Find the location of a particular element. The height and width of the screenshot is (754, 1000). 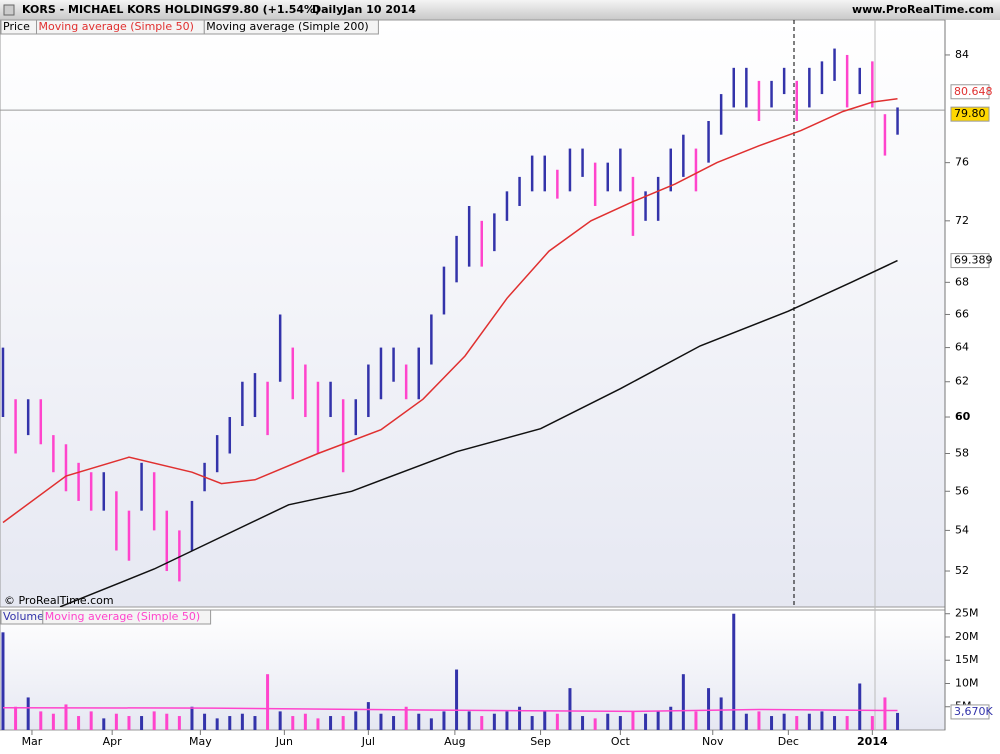

y-tick-label: 15M is located at coordinates (967, 659).